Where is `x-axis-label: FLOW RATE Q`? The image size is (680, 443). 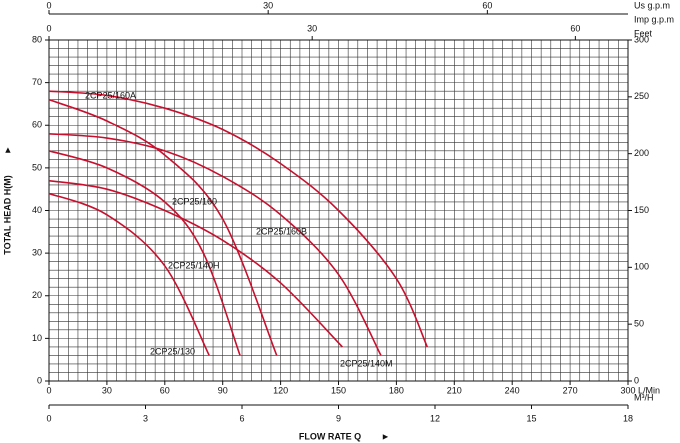
x-axis-label: FLOW RATE Q is located at coordinates (330, 436).